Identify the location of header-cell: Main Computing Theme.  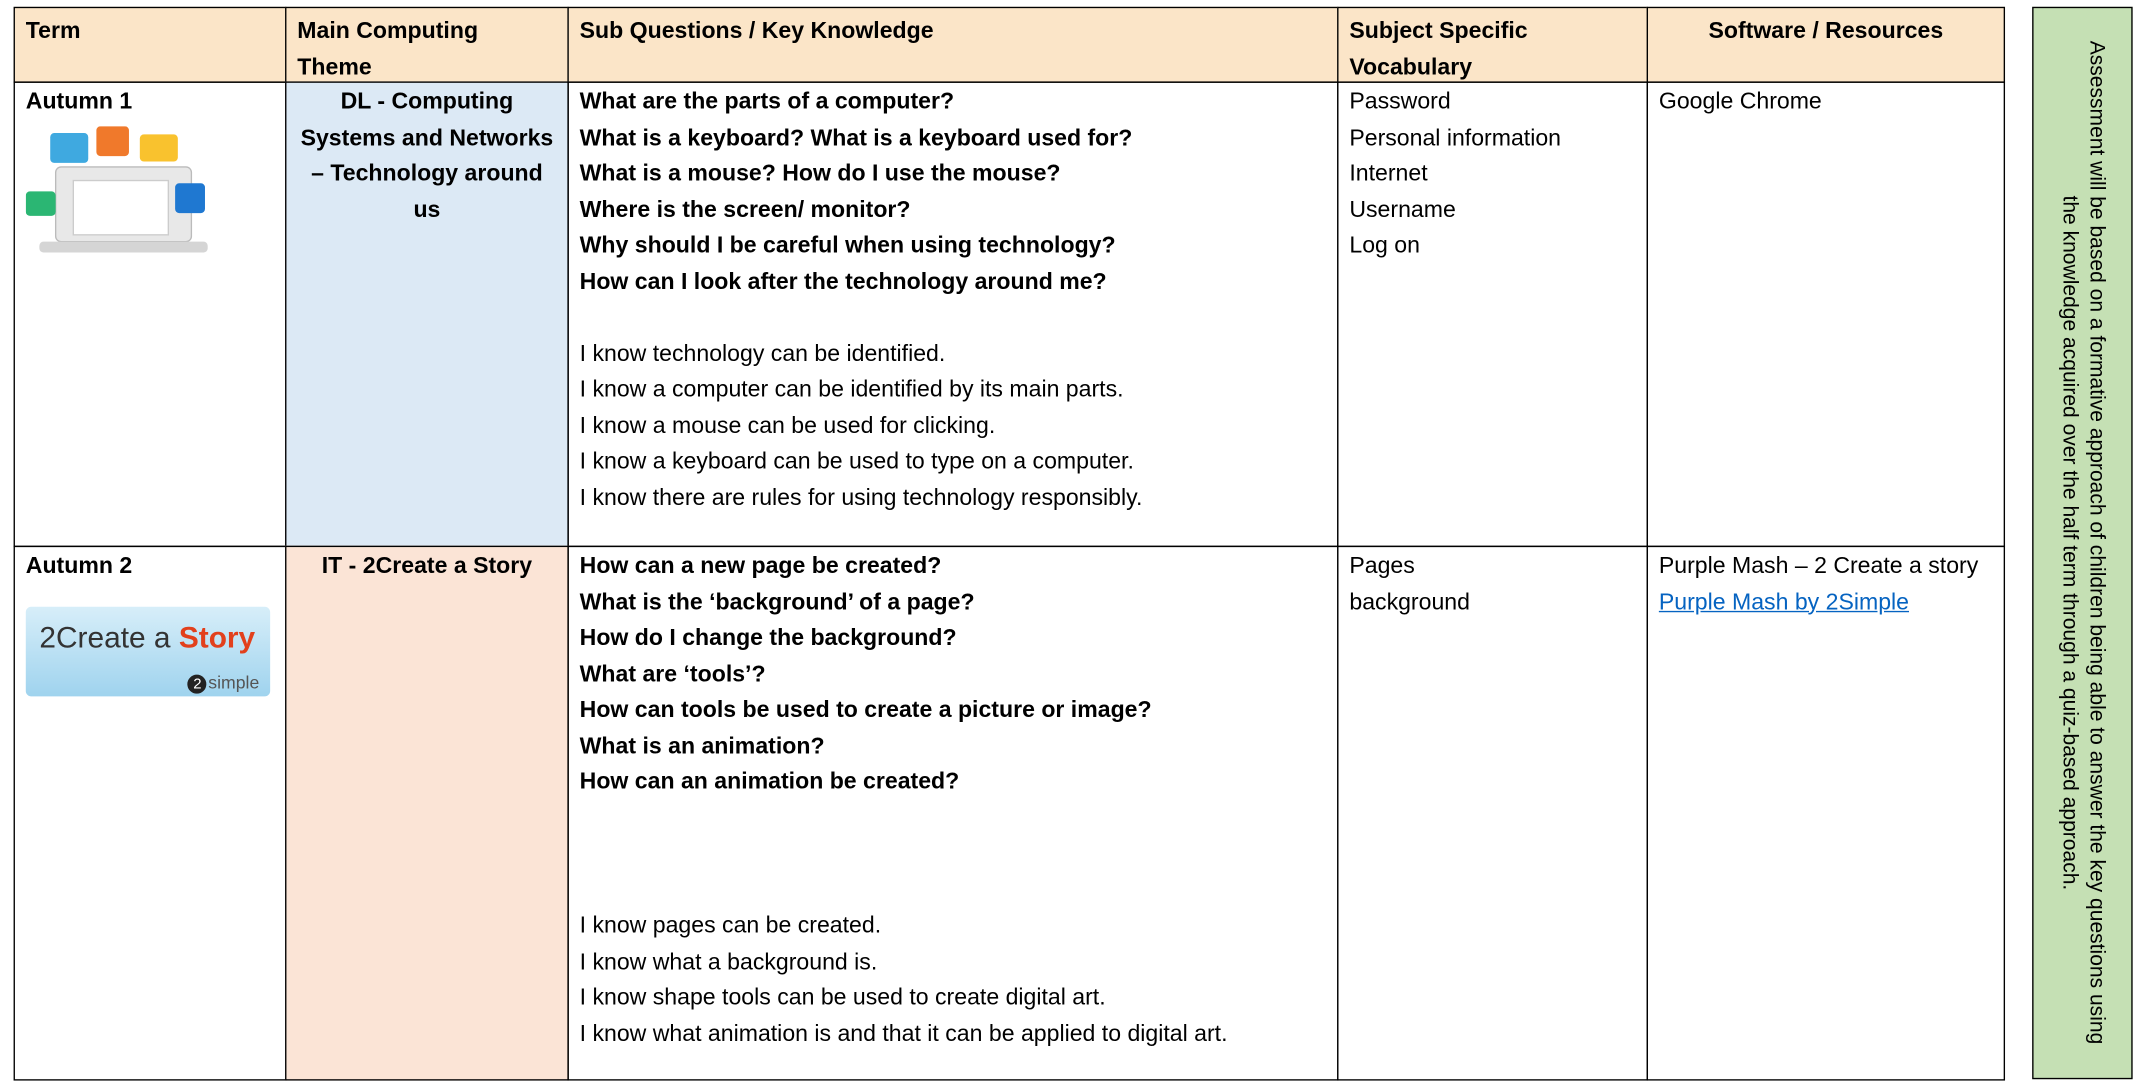
(427, 44).